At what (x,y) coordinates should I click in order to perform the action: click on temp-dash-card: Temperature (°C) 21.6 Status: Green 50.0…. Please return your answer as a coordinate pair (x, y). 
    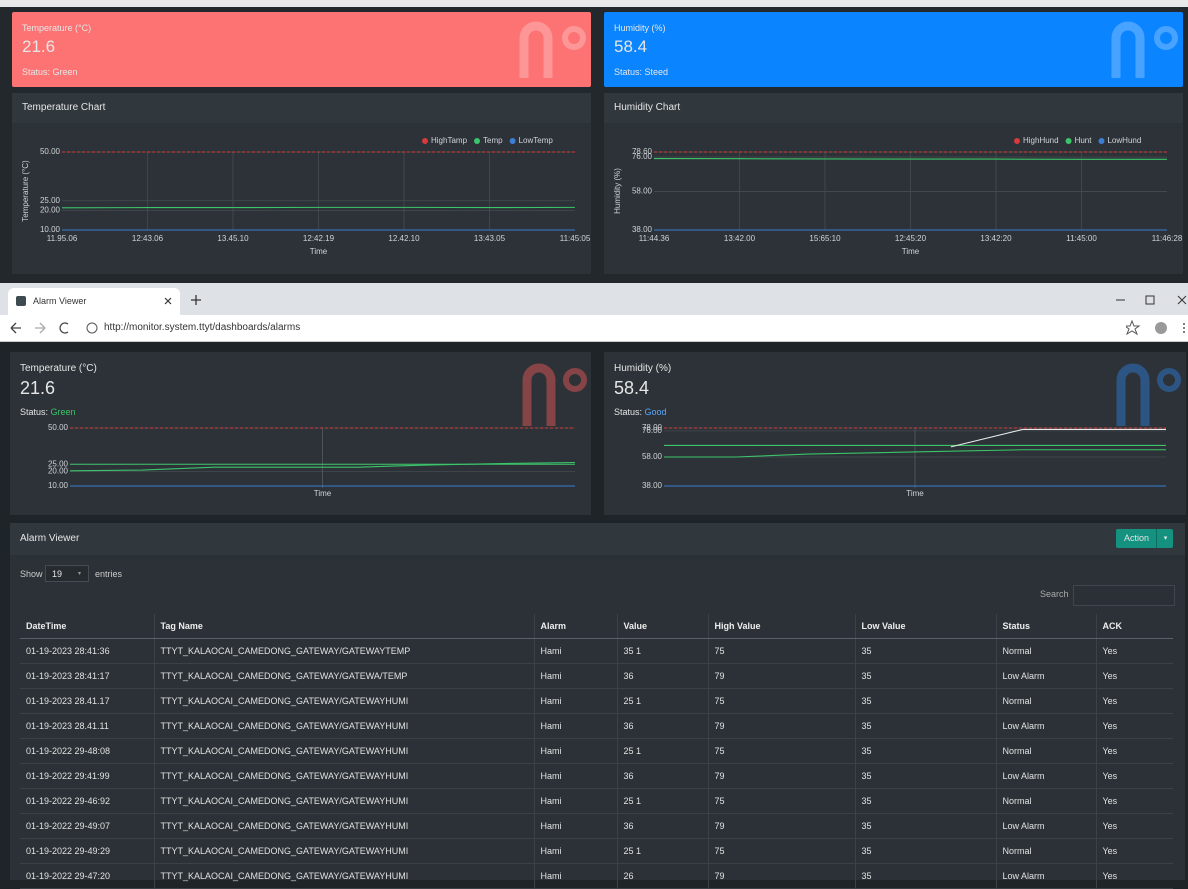
    Looking at the image, I should click on (300, 433).